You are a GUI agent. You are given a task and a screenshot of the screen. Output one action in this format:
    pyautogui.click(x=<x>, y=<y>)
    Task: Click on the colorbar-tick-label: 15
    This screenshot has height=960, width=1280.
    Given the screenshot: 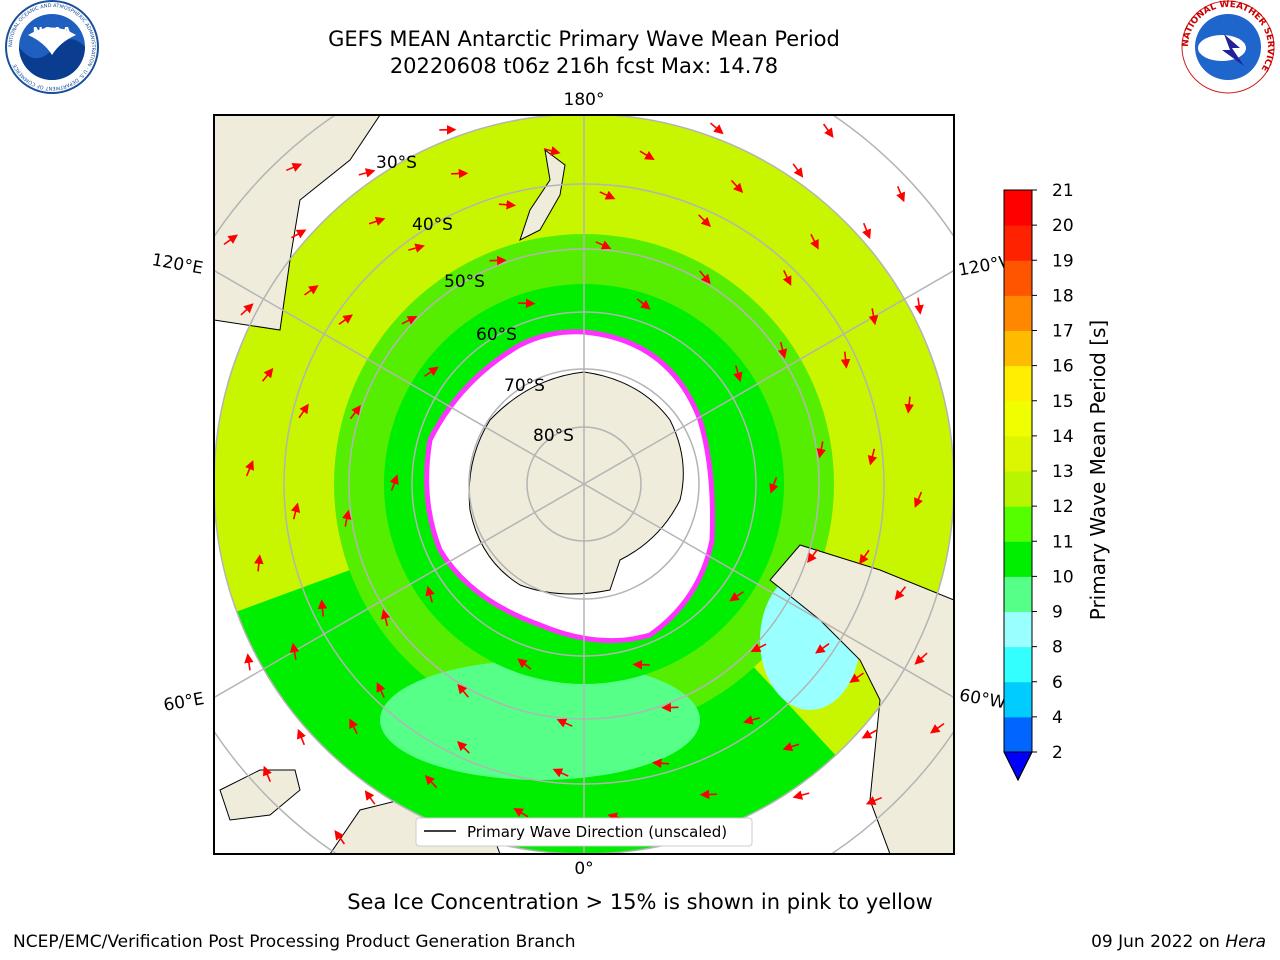 What is the action you would take?
    pyautogui.click(x=1063, y=402)
    